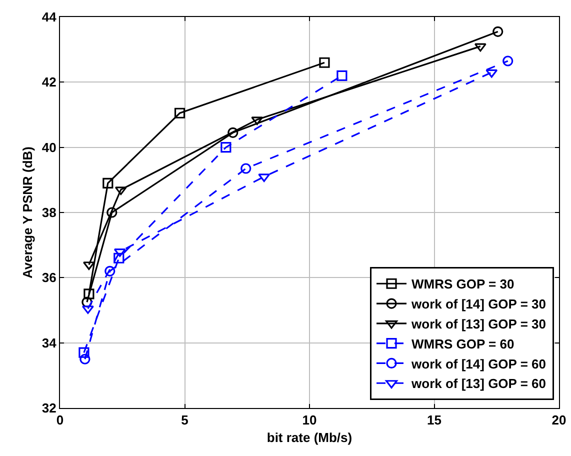 This screenshot has width=571, height=456. What do you see at coordinates (60, 420) in the screenshot?
I see `x-tick-label: 0` at bounding box center [60, 420].